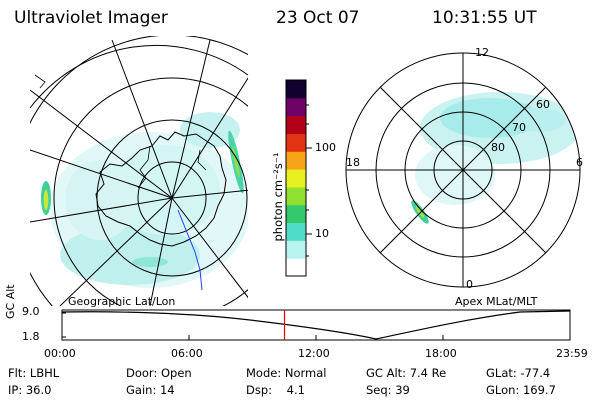  Describe the element at coordinates (31, 311) in the screenshot. I see `timeline-ytick-high: 9.0` at that location.